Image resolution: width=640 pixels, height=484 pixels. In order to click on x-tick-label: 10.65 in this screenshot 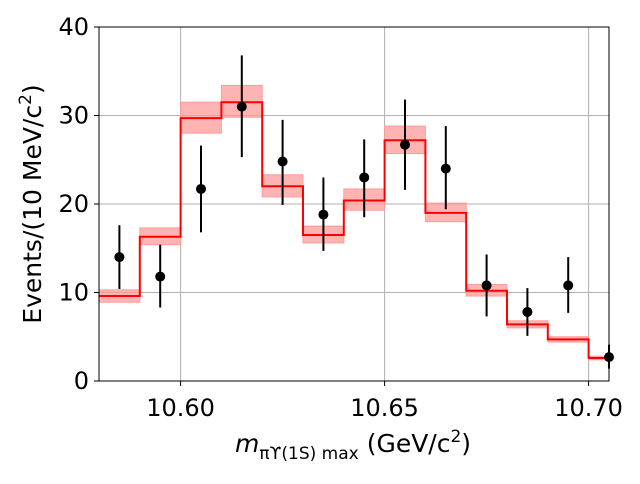, I will do `click(384, 408)`.